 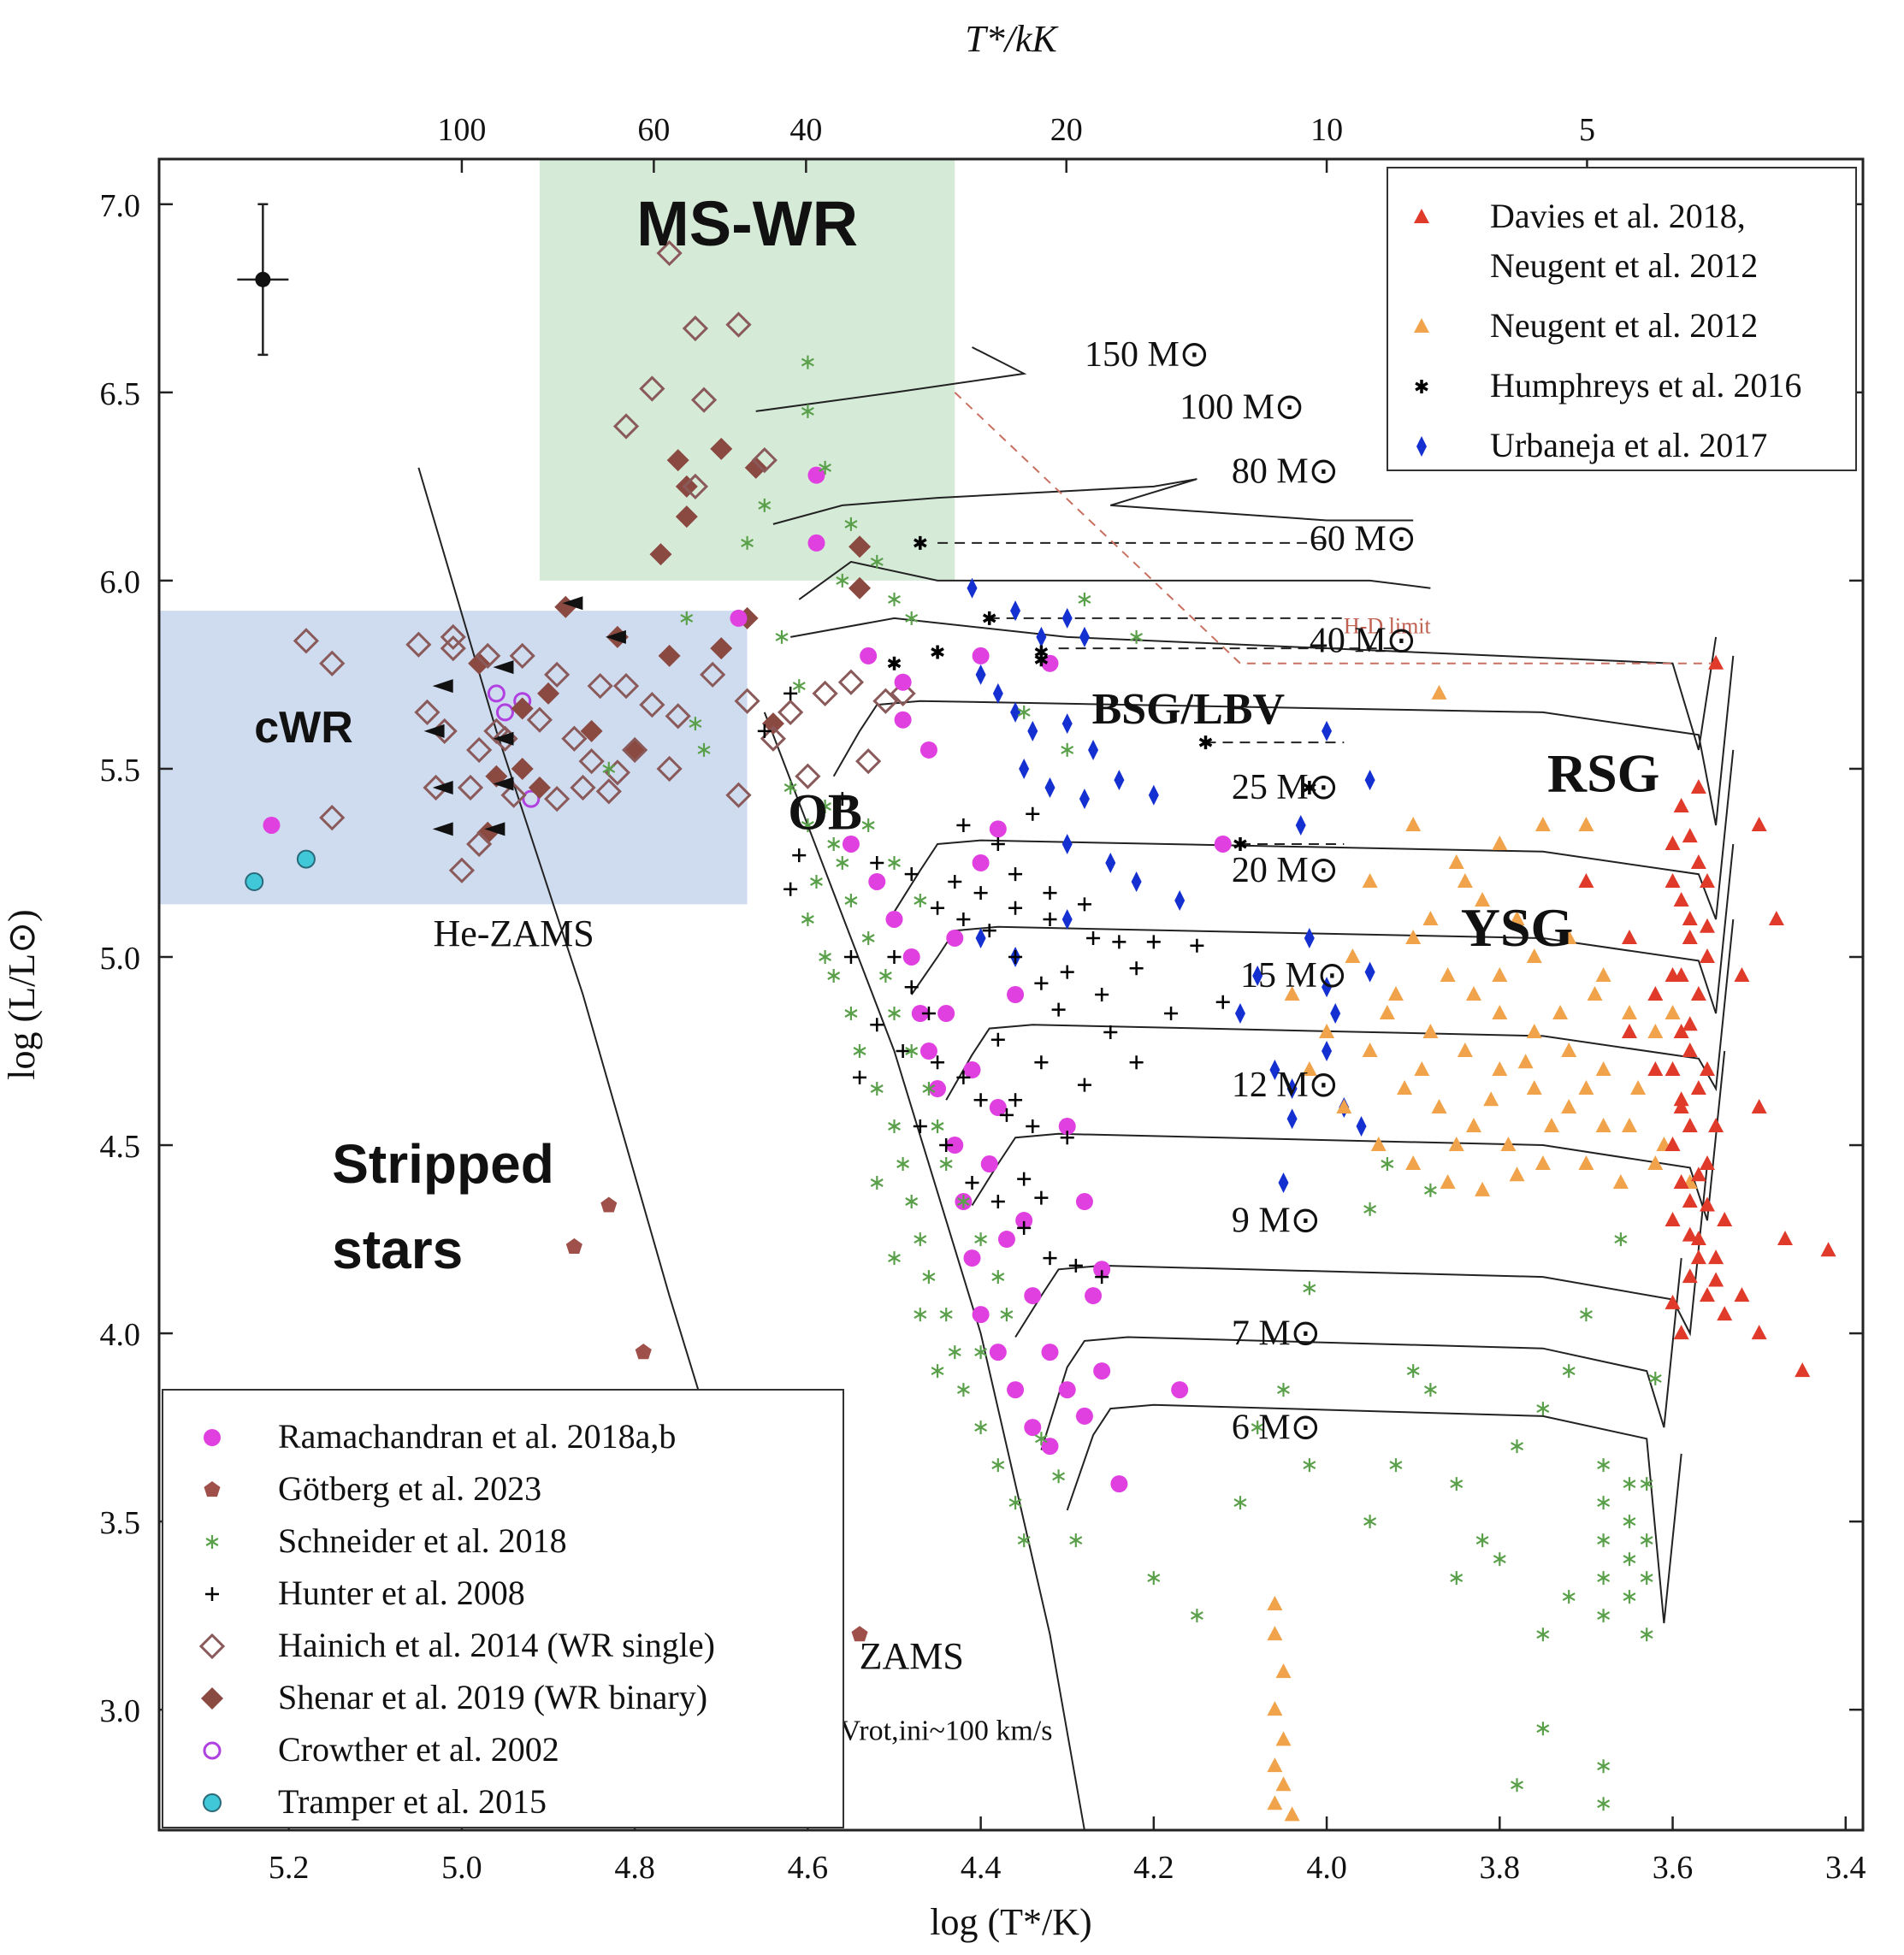 What do you see at coordinates (503, 1608) in the screenshot?
I see `legend-bottom-left-box` at bounding box center [503, 1608].